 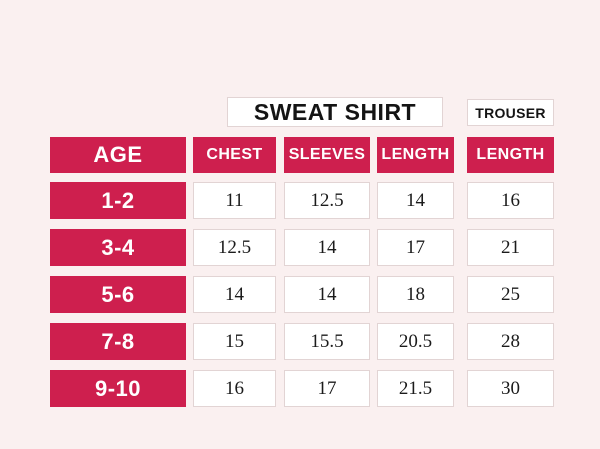 I want to click on age-cell: 5-6, so click(x=118, y=294).